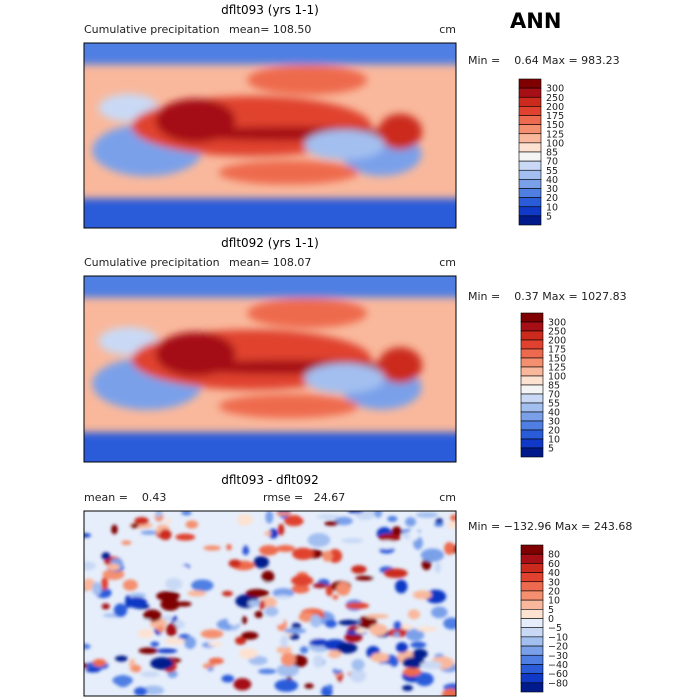 The height and width of the screenshot is (700, 700). I want to click on panel-range: Min = 0.64 Max = 983.23, so click(544, 60).